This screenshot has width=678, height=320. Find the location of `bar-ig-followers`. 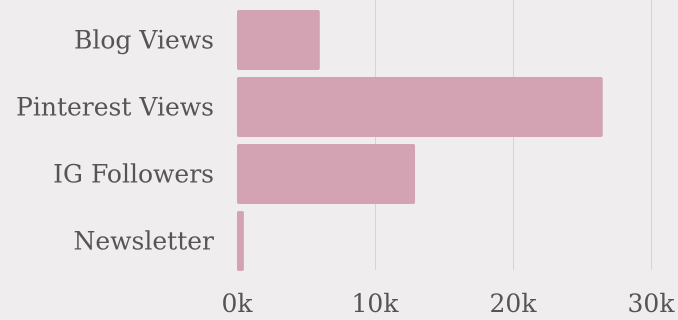

bar-ig-followers is located at coordinates (326, 174).